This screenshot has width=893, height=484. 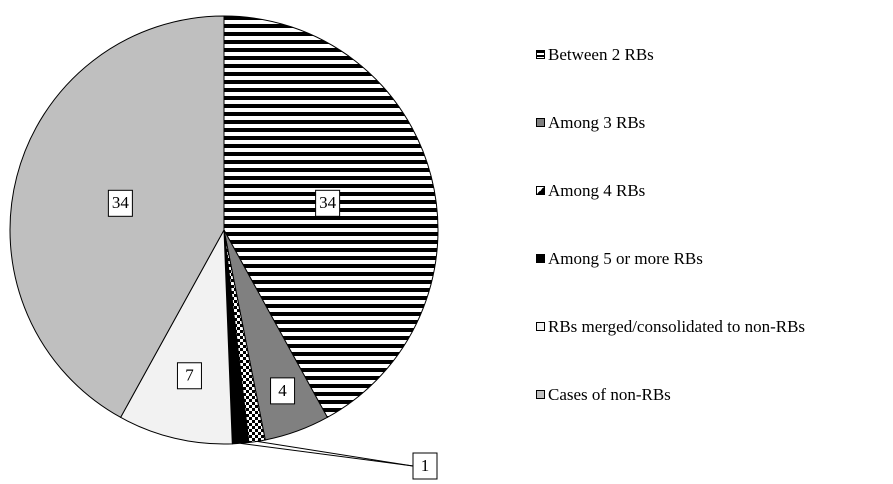 What do you see at coordinates (609, 394) in the screenshot?
I see `legend-label: Cases of non-RBs` at bounding box center [609, 394].